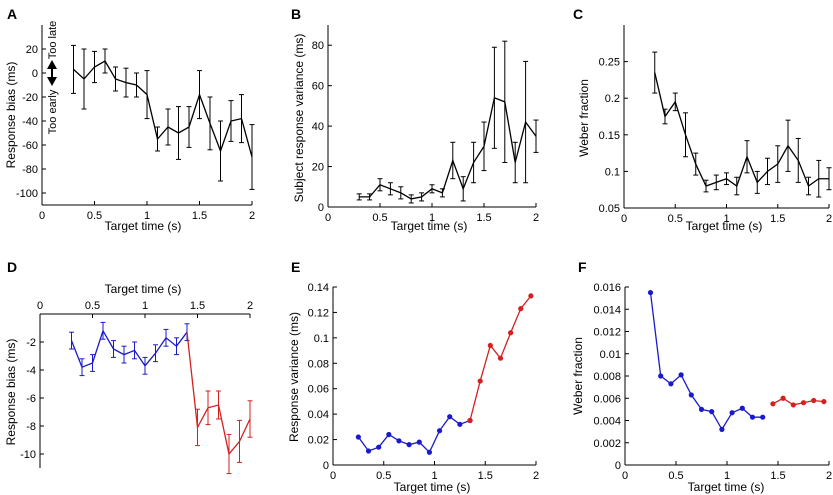  What do you see at coordinates (30, 170) in the screenshot?
I see `y-tick-label: -80` at bounding box center [30, 170].